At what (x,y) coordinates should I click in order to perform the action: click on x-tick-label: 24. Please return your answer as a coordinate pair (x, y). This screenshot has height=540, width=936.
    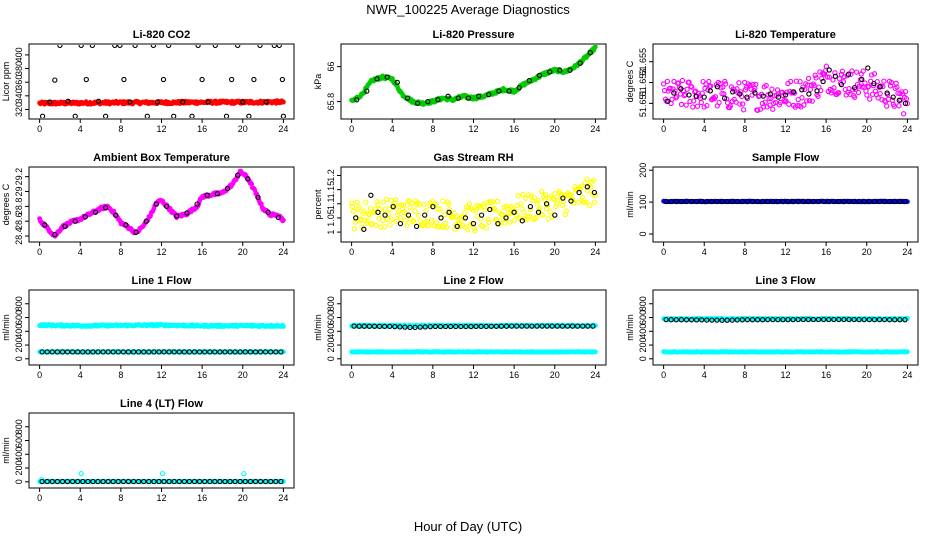
    Looking at the image, I should click on (283, 375).